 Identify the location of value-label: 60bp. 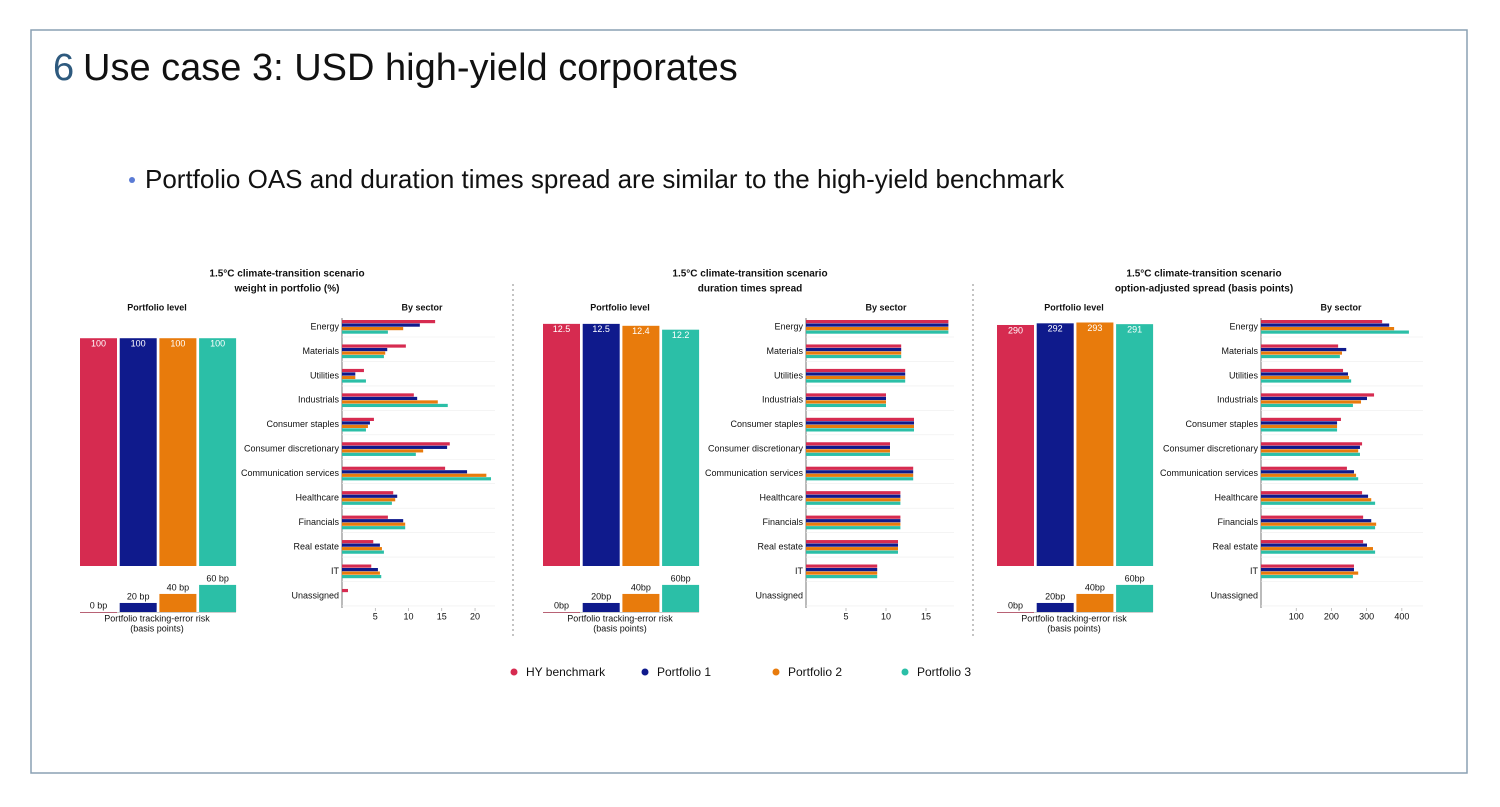
(1135, 578).